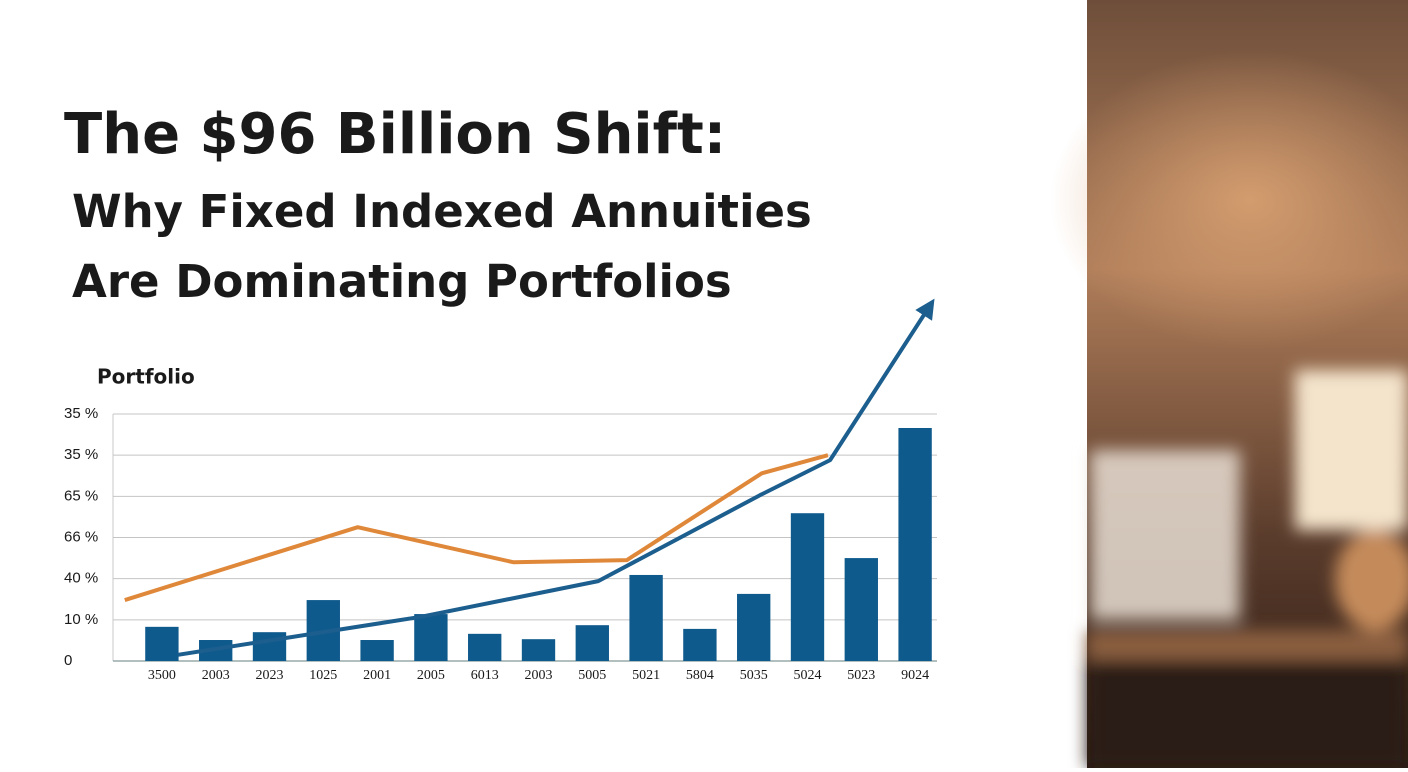  Describe the element at coordinates (68, 660) in the screenshot. I see `y-tick-label: 0` at that location.